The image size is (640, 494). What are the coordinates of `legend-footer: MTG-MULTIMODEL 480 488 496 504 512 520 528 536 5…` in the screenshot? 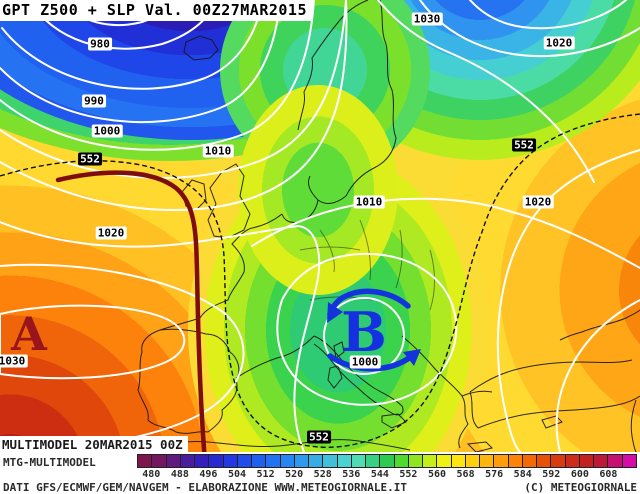 It's located at (320, 473).